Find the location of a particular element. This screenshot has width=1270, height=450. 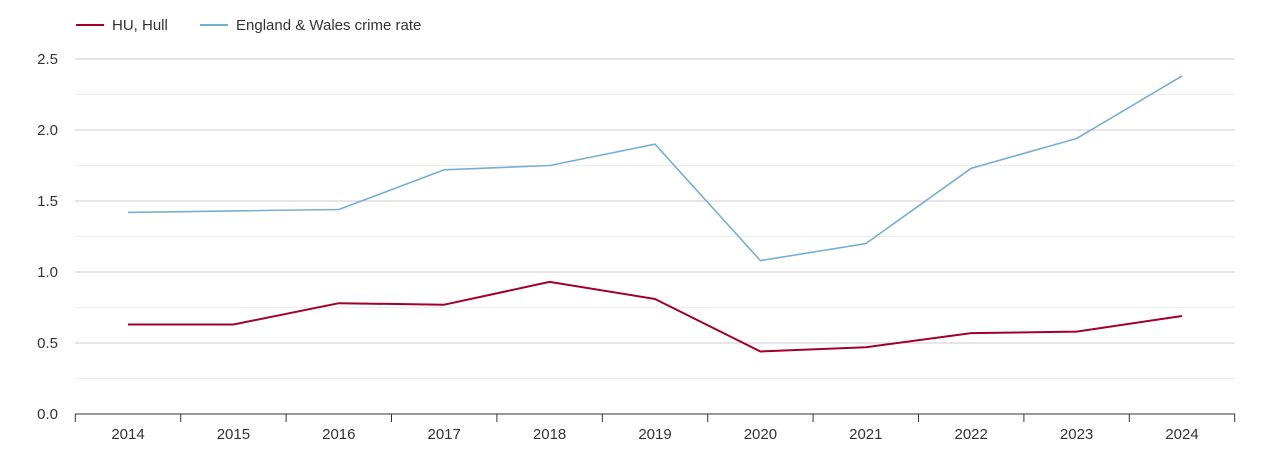

x-tick-label: 2017 is located at coordinates (444, 434).